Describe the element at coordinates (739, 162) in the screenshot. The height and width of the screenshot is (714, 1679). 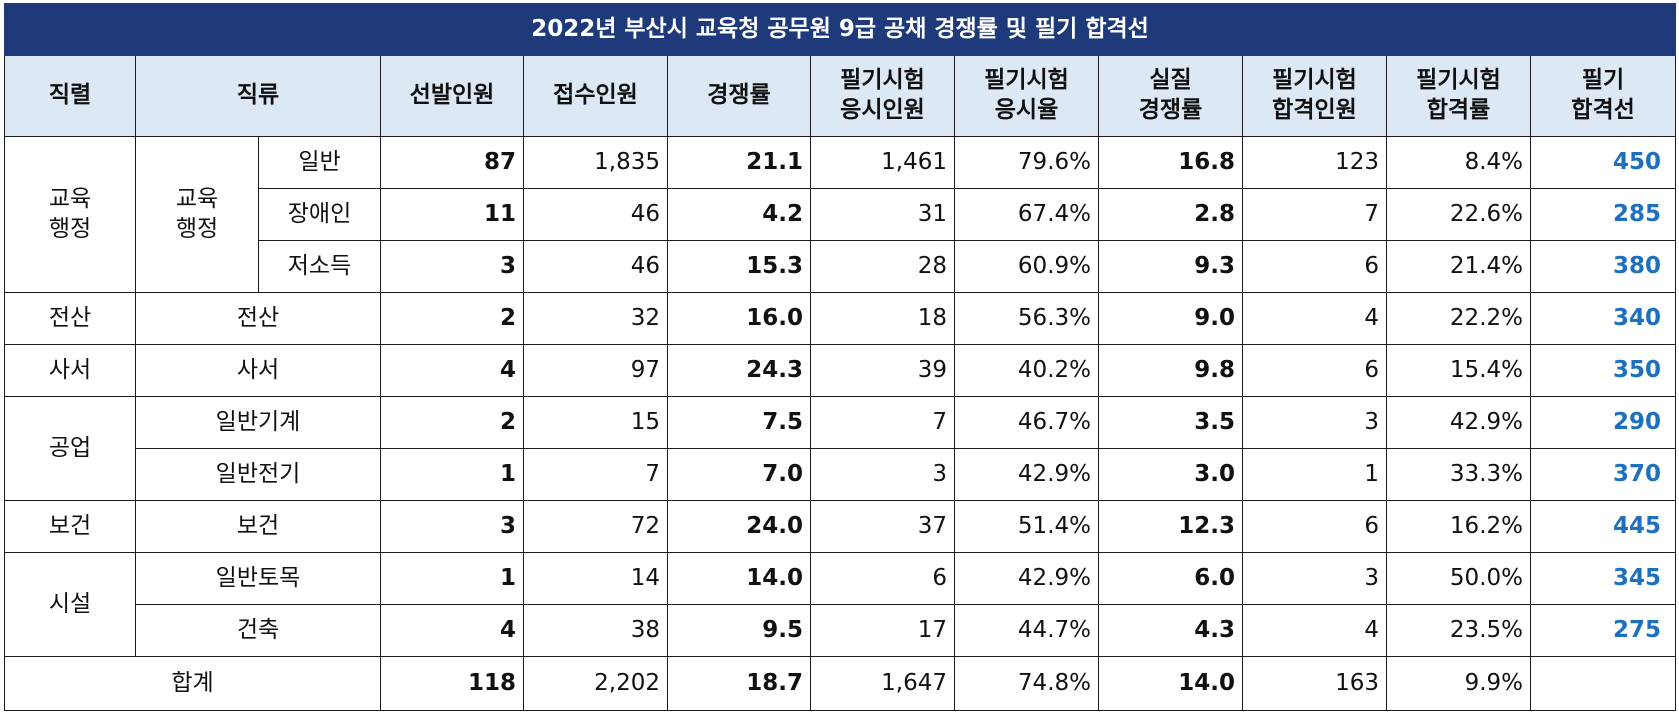
I see `competition-cell: 21.1` at that location.